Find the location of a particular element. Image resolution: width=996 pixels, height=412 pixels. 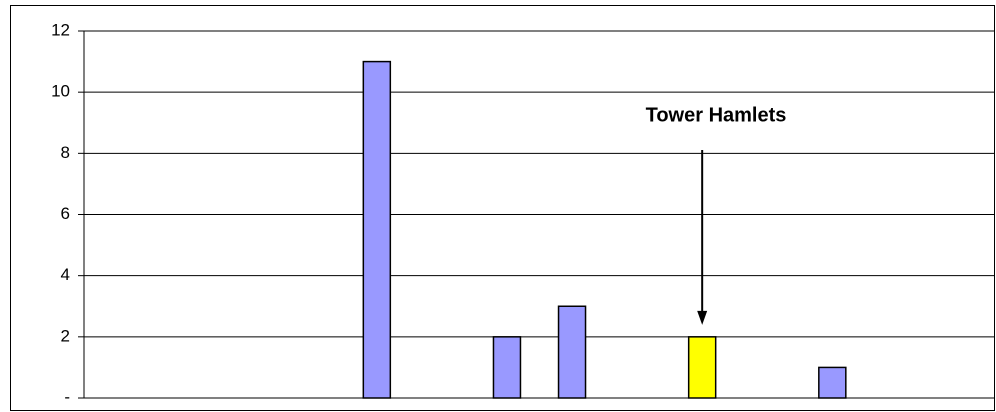

y-tick-label: 6 is located at coordinates (65, 213).